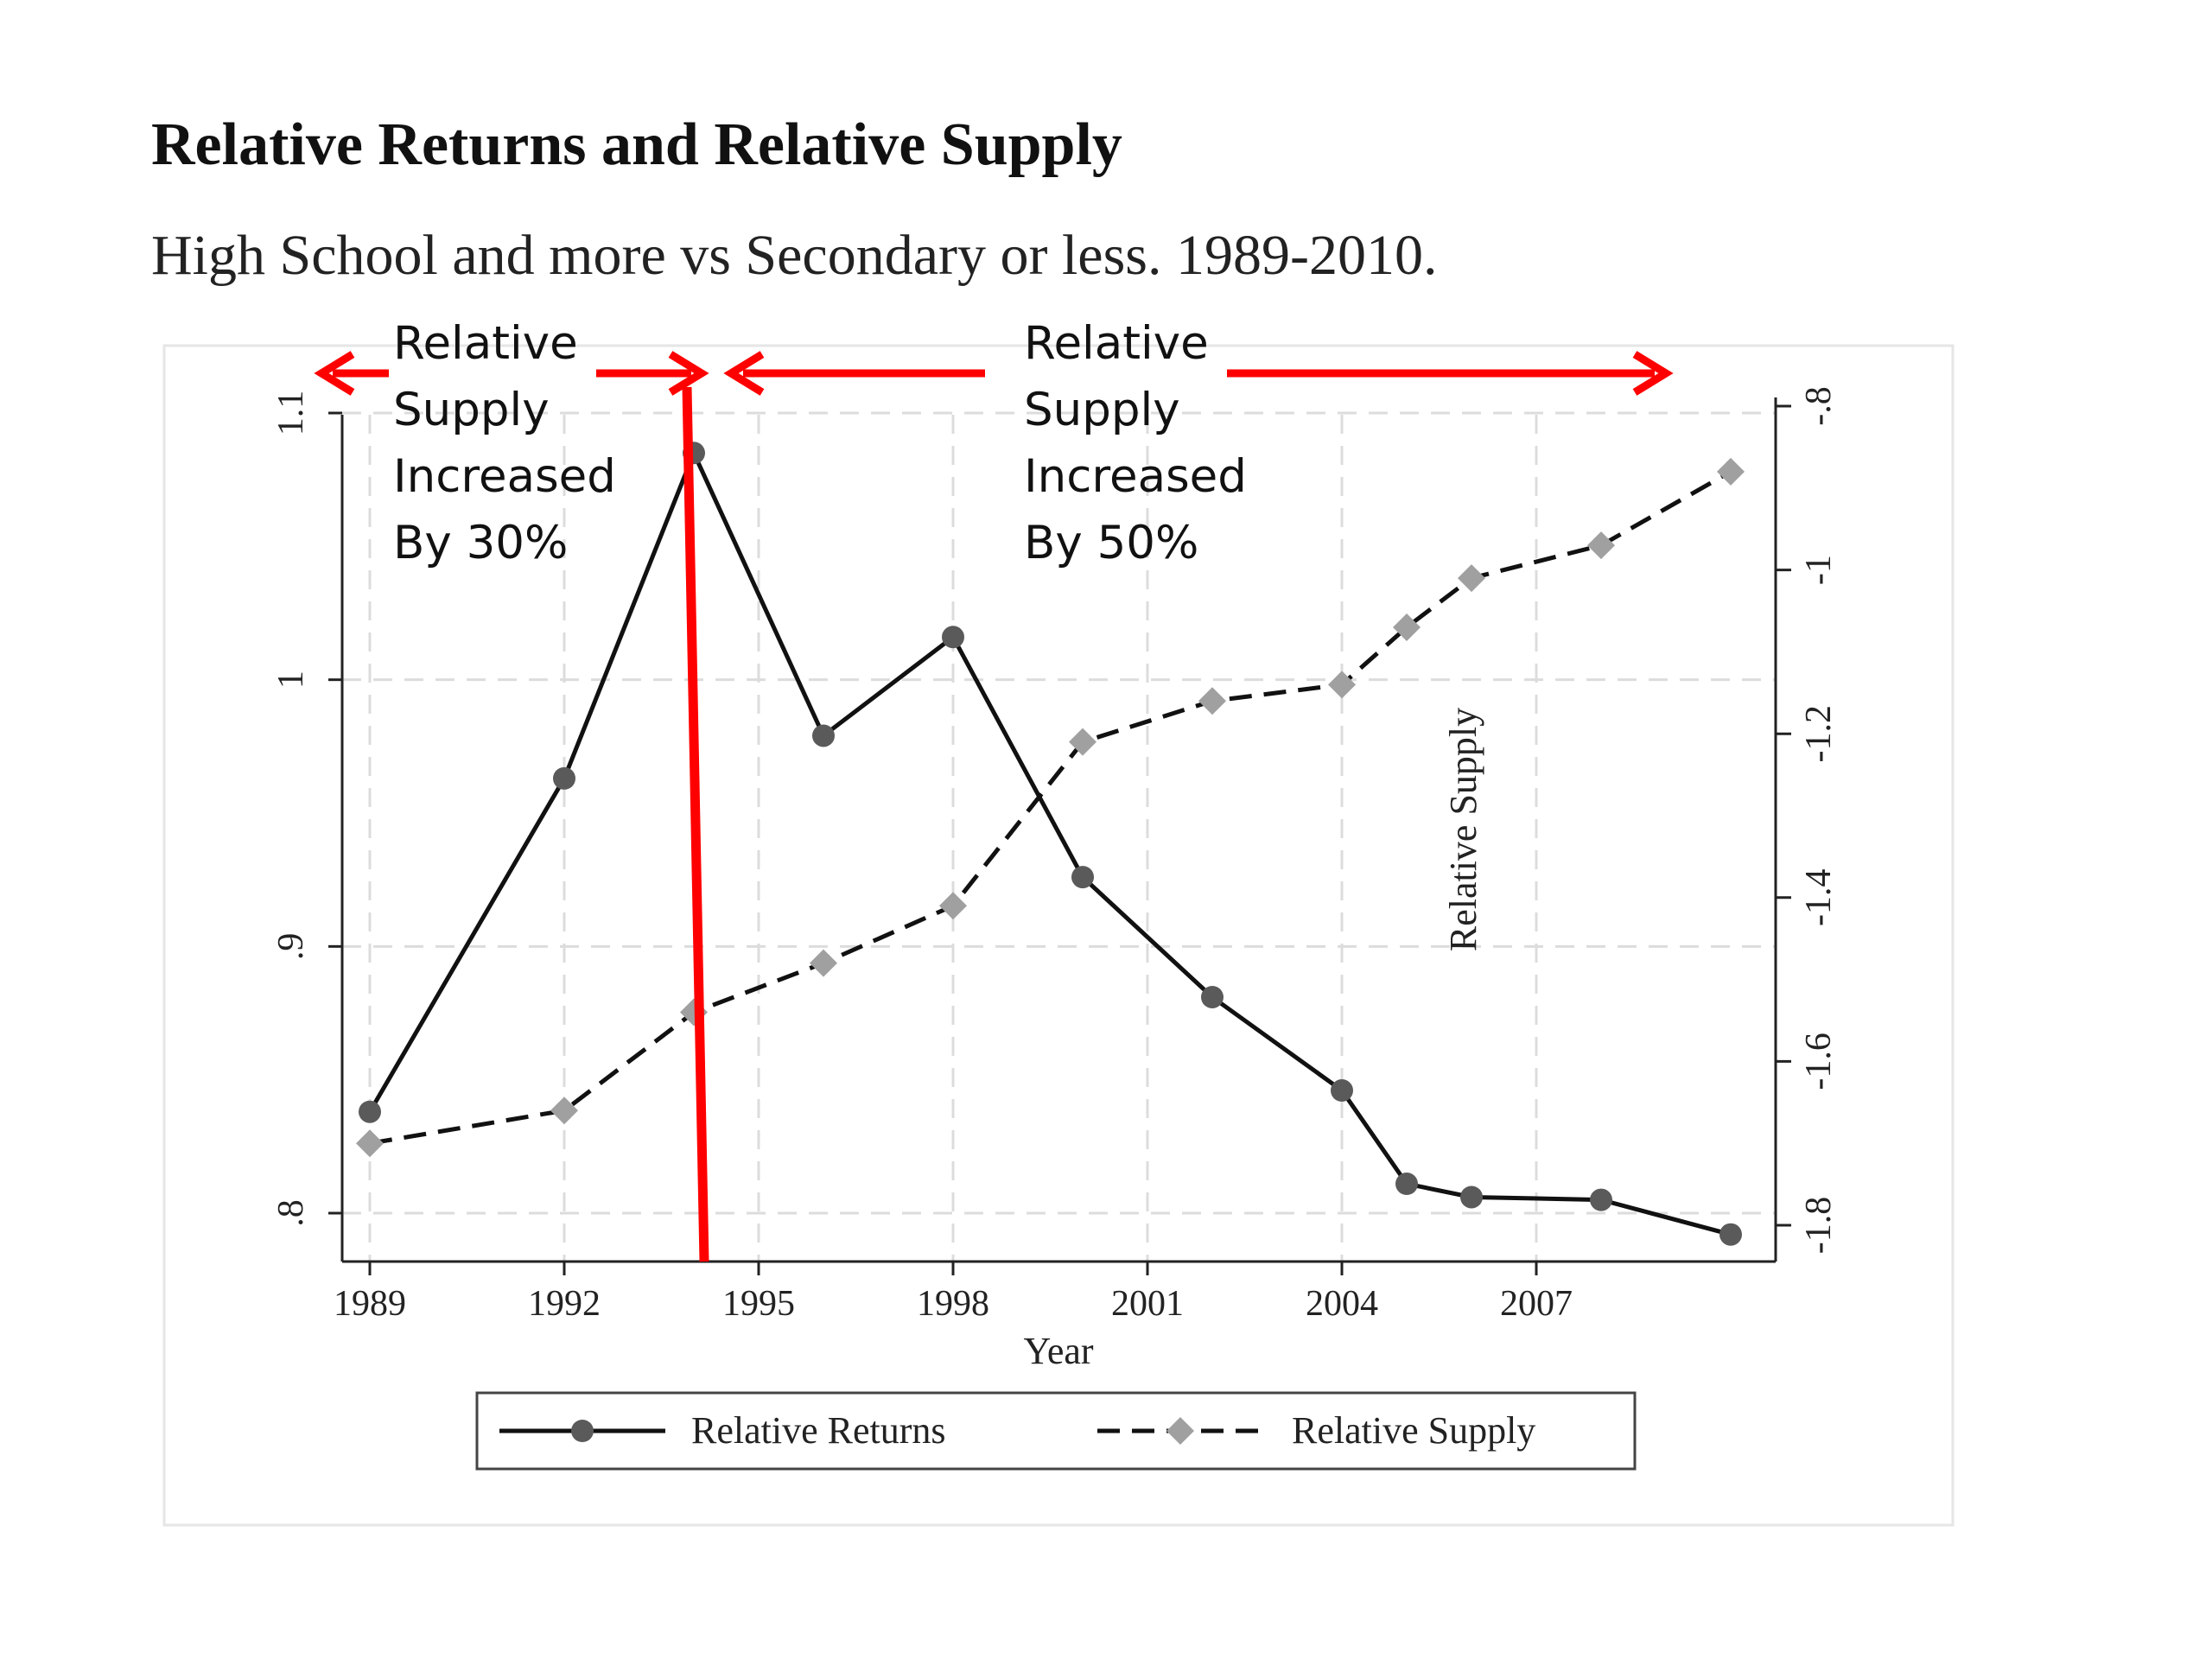 The height and width of the screenshot is (1659, 2212). I want to click on y-tick-label-right: -1.6, so click(1819, 1061).